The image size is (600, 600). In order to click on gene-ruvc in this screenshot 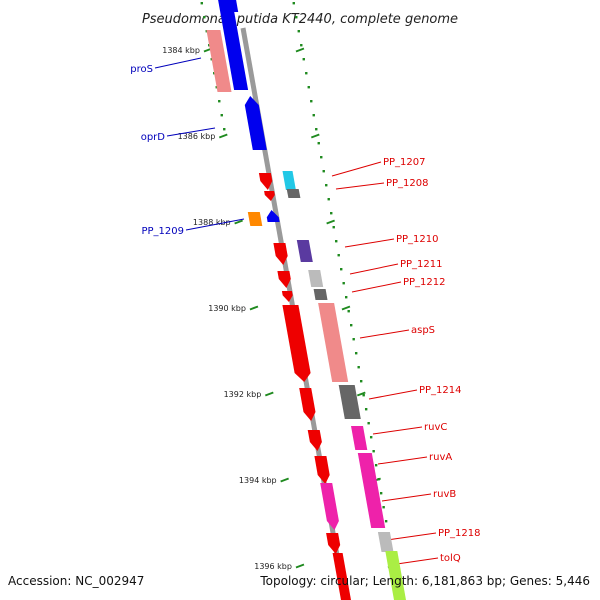, I will do `click(359, 438)`.